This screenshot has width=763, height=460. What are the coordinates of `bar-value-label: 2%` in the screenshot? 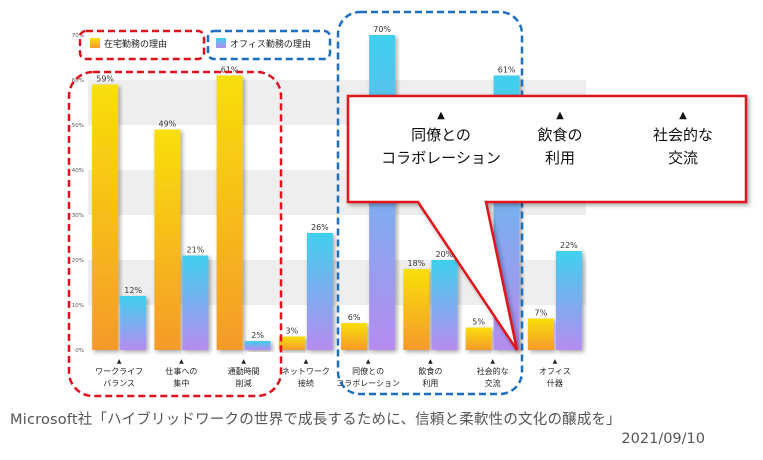 It's located at (257, 335).